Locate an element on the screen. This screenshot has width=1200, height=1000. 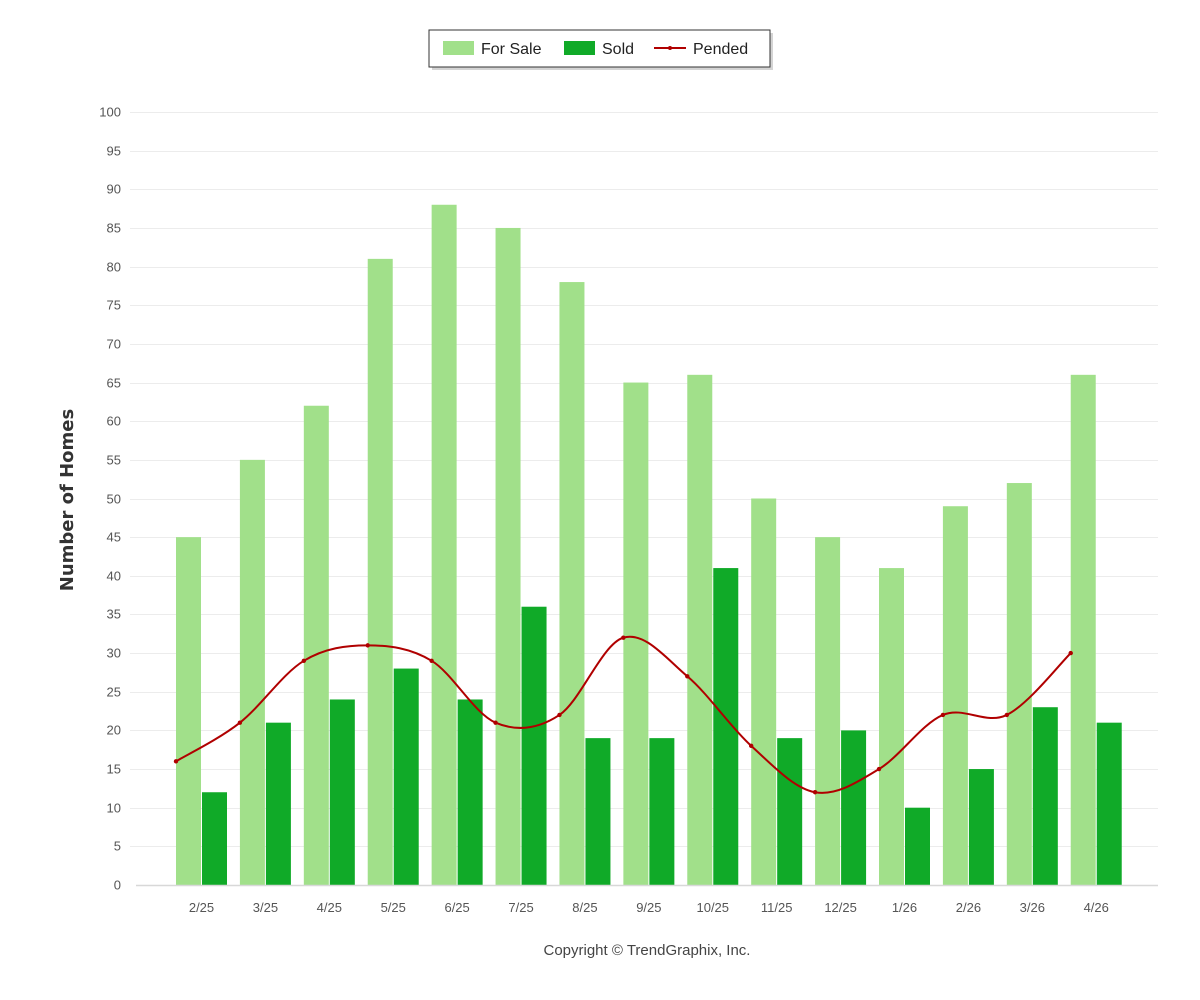
x-tick-label: 3/25 is located at coordinates (265, 907).